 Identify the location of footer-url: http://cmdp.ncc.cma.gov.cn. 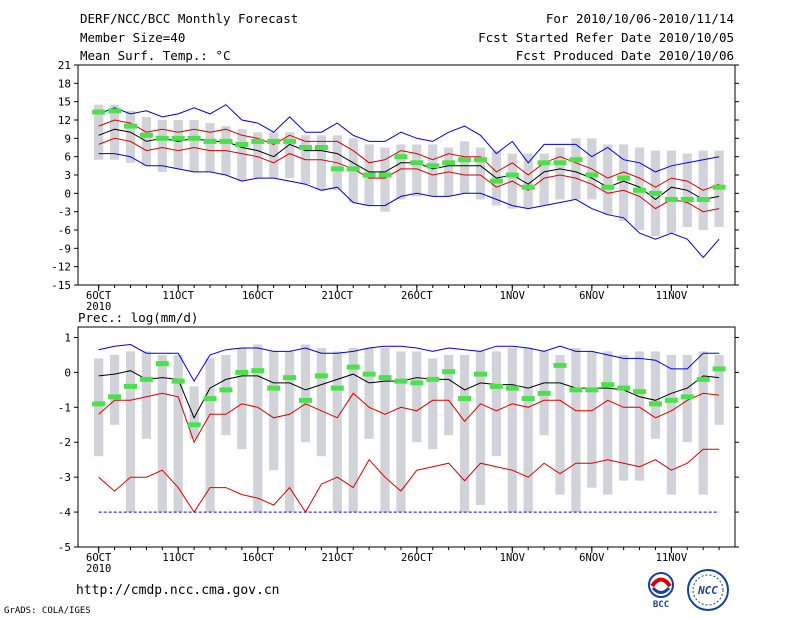
(178, 590).